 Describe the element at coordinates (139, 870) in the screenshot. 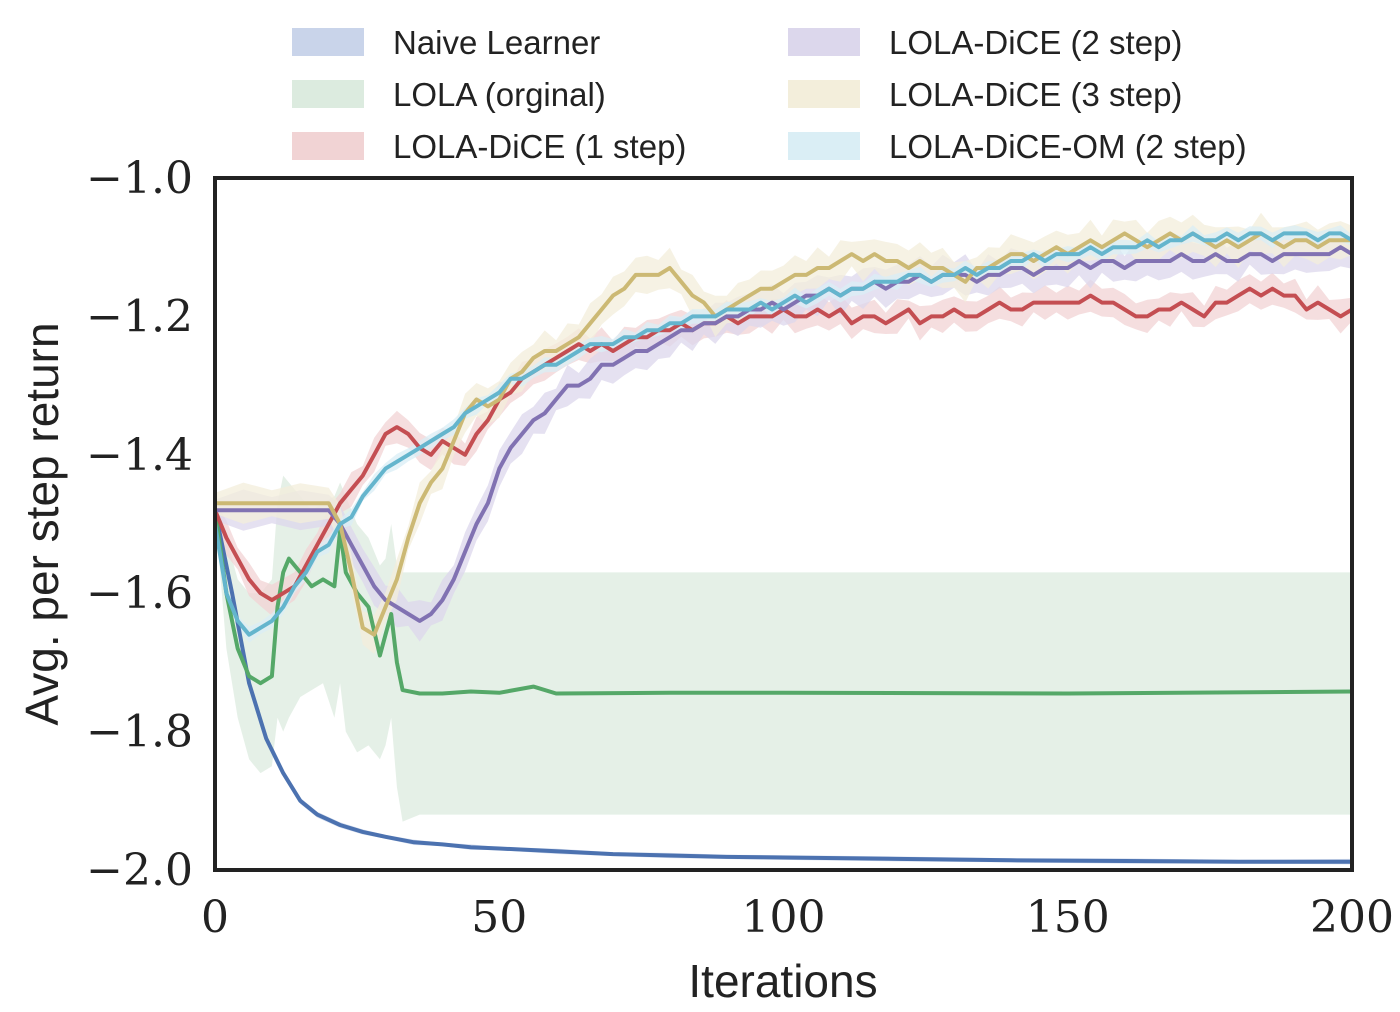

I see `y-tick-label: −2.0` at that location.